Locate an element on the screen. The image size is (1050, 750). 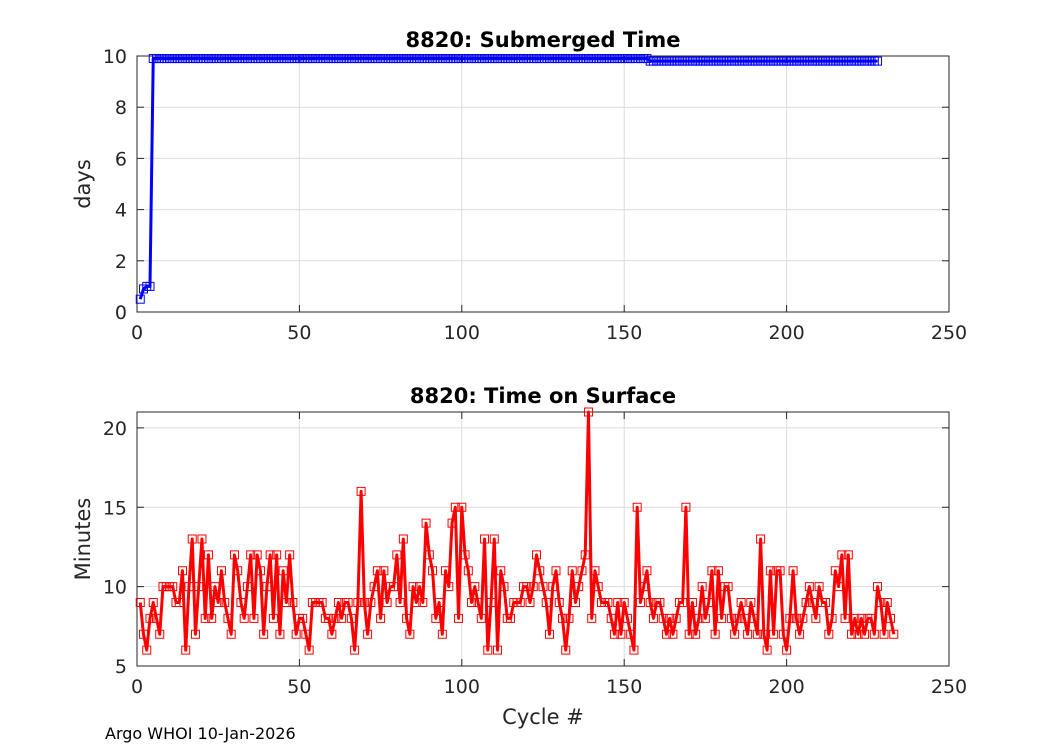
x-axis-label: Cycle # is located at coordinates (543, 717).